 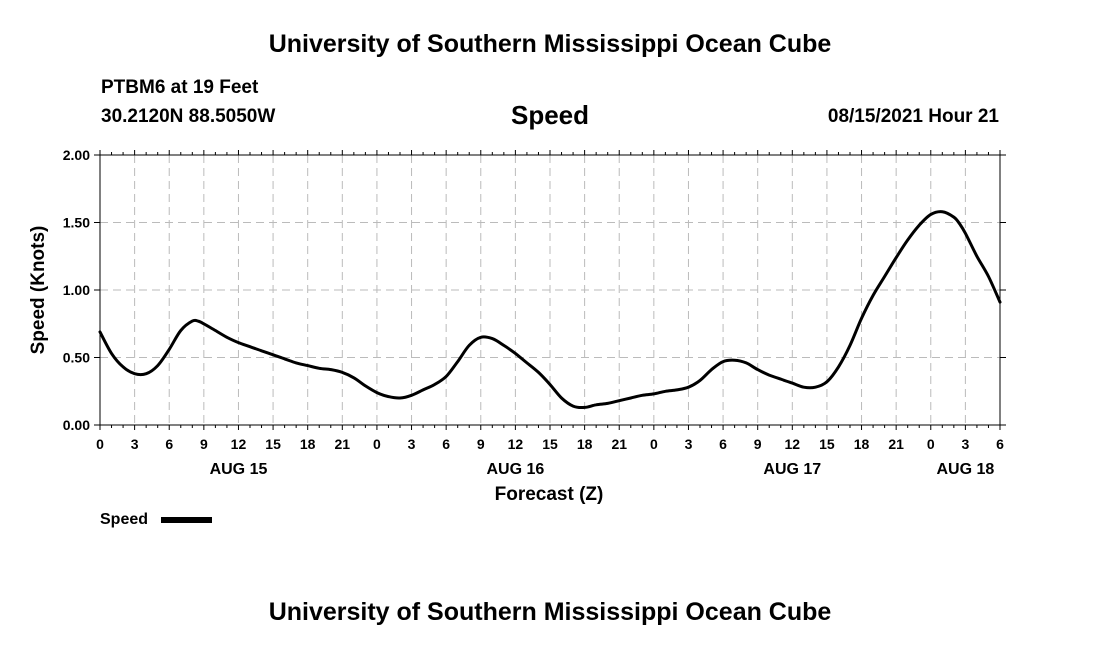 What do you see at coordinates (550, 115) in the screenshot?
I see `variable-title: Speed` at bounding box center [550, 115].